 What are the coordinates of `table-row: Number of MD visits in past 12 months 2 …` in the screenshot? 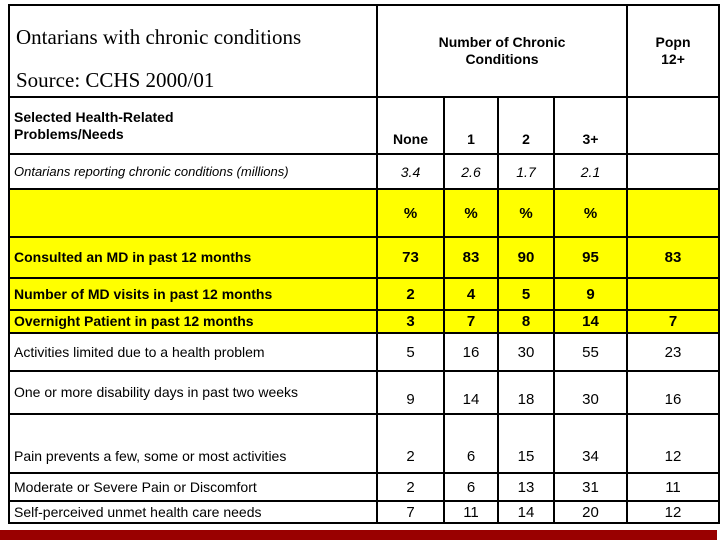 It's located at (364, 294).